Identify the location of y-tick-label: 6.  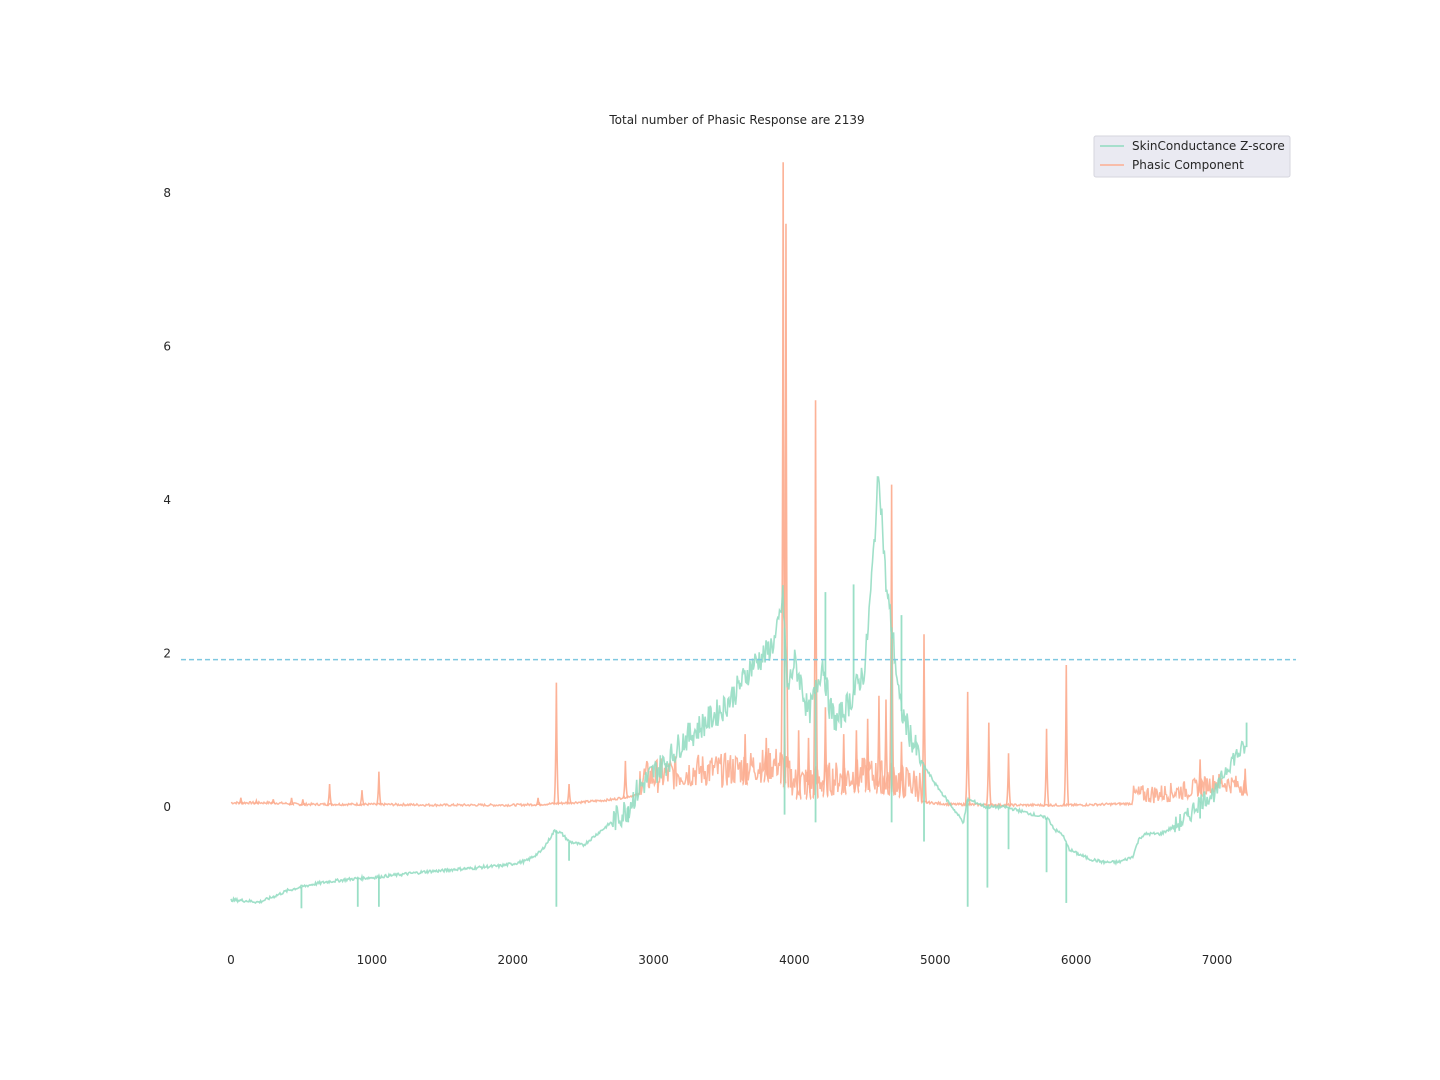
(167, 347).